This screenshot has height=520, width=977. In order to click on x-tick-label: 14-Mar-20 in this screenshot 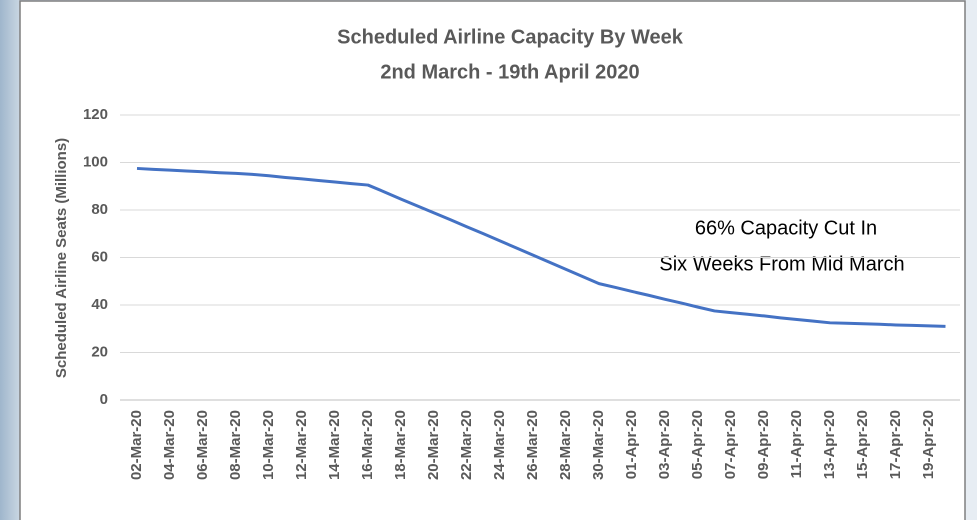, I will do `click(334, 445)`.